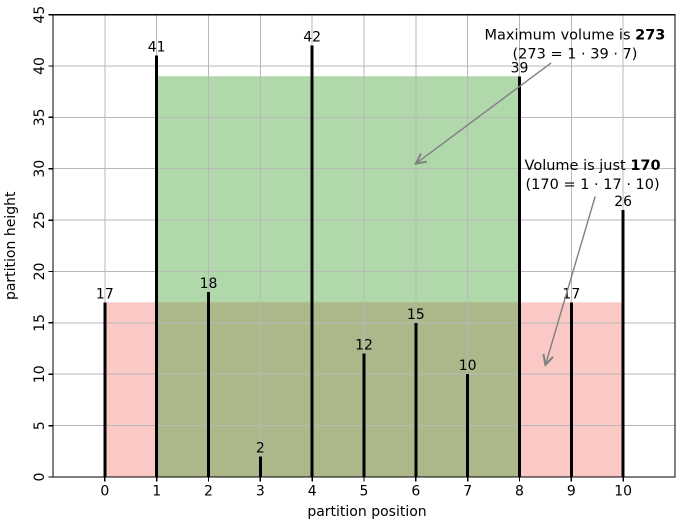 This screenshot has width=683, height=530. What do you see at coordinates (40, 477) in the screenshot?
I see `y-tick-label-0: 0` at bounding box center [40, 477].